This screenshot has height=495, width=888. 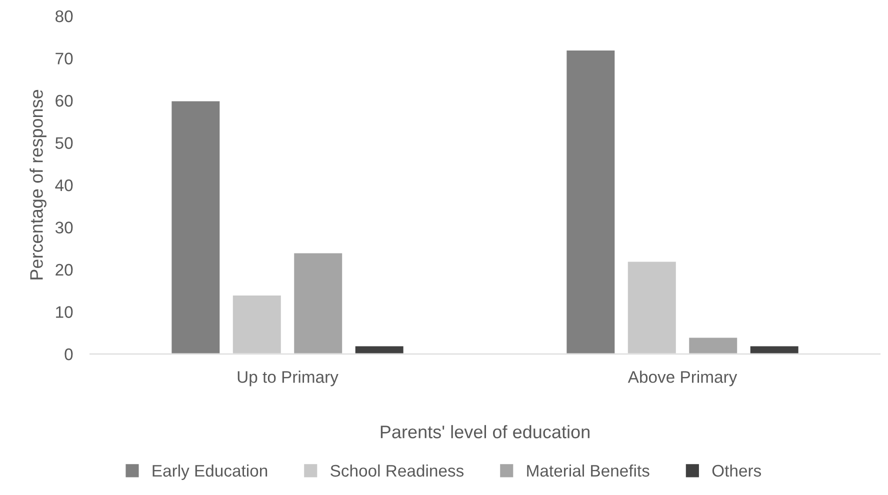 What do you see at coordinates (288, 378) in the screenshot?
I see `x-tick-label: Up to Primary` at bounding box center [288, 378].